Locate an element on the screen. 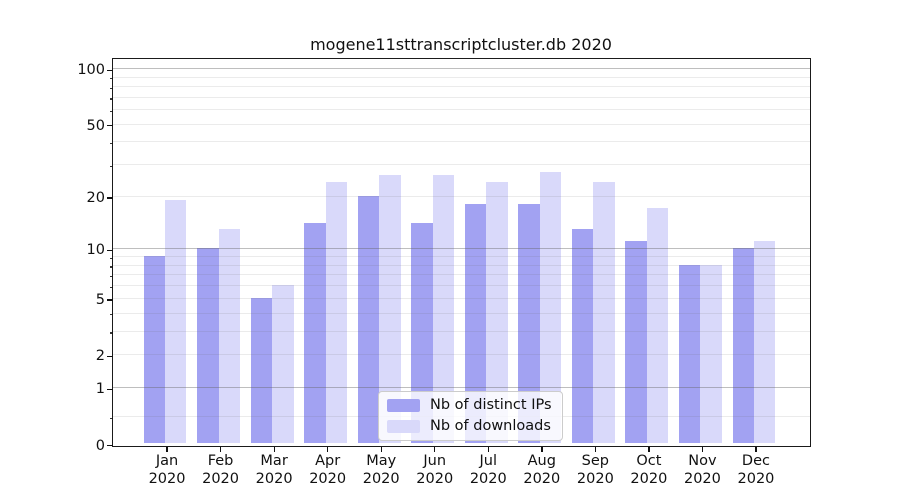 The image size is (900, 500). bar-downloads-jan is located at coordinates (176, 321).